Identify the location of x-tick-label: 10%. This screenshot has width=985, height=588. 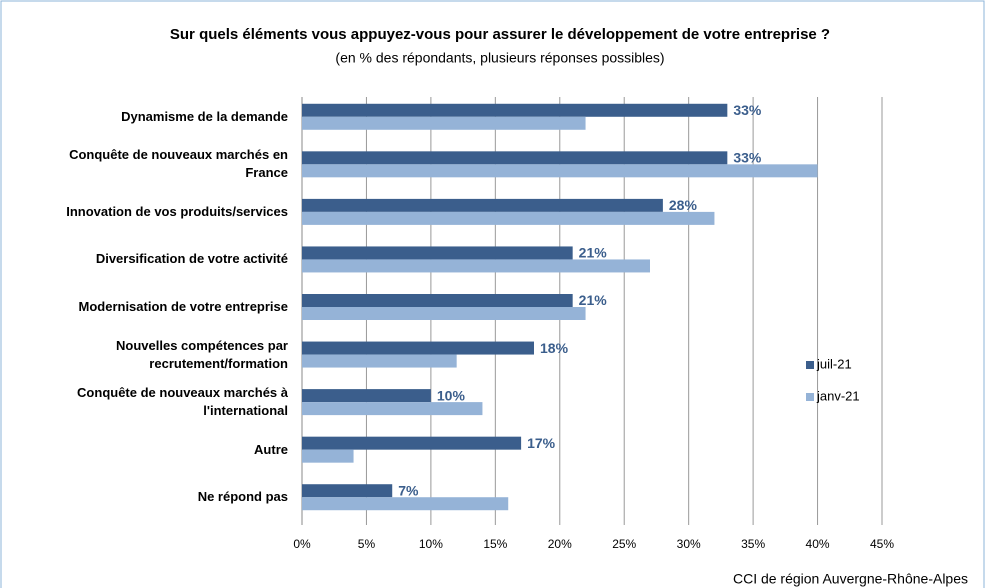
(431, 544).